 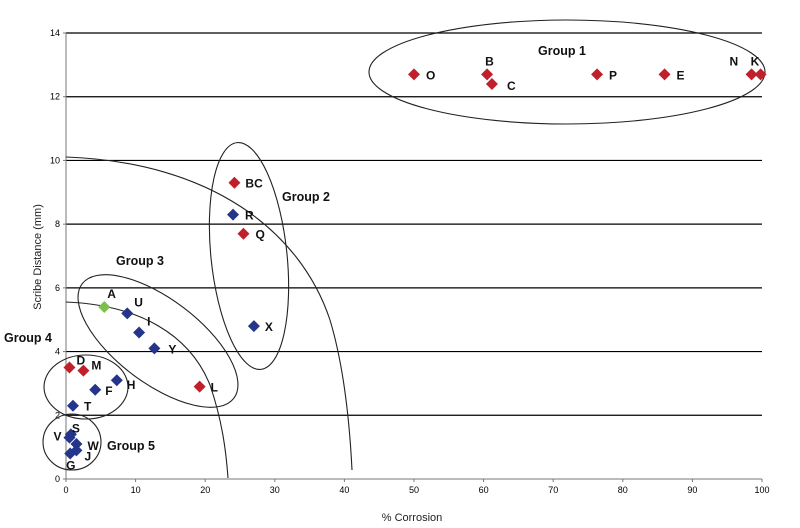 What do you see at coordinates (553, 490) in the screenshot?
I see `x-tick-label: 70` at bounding box center [553, 490].